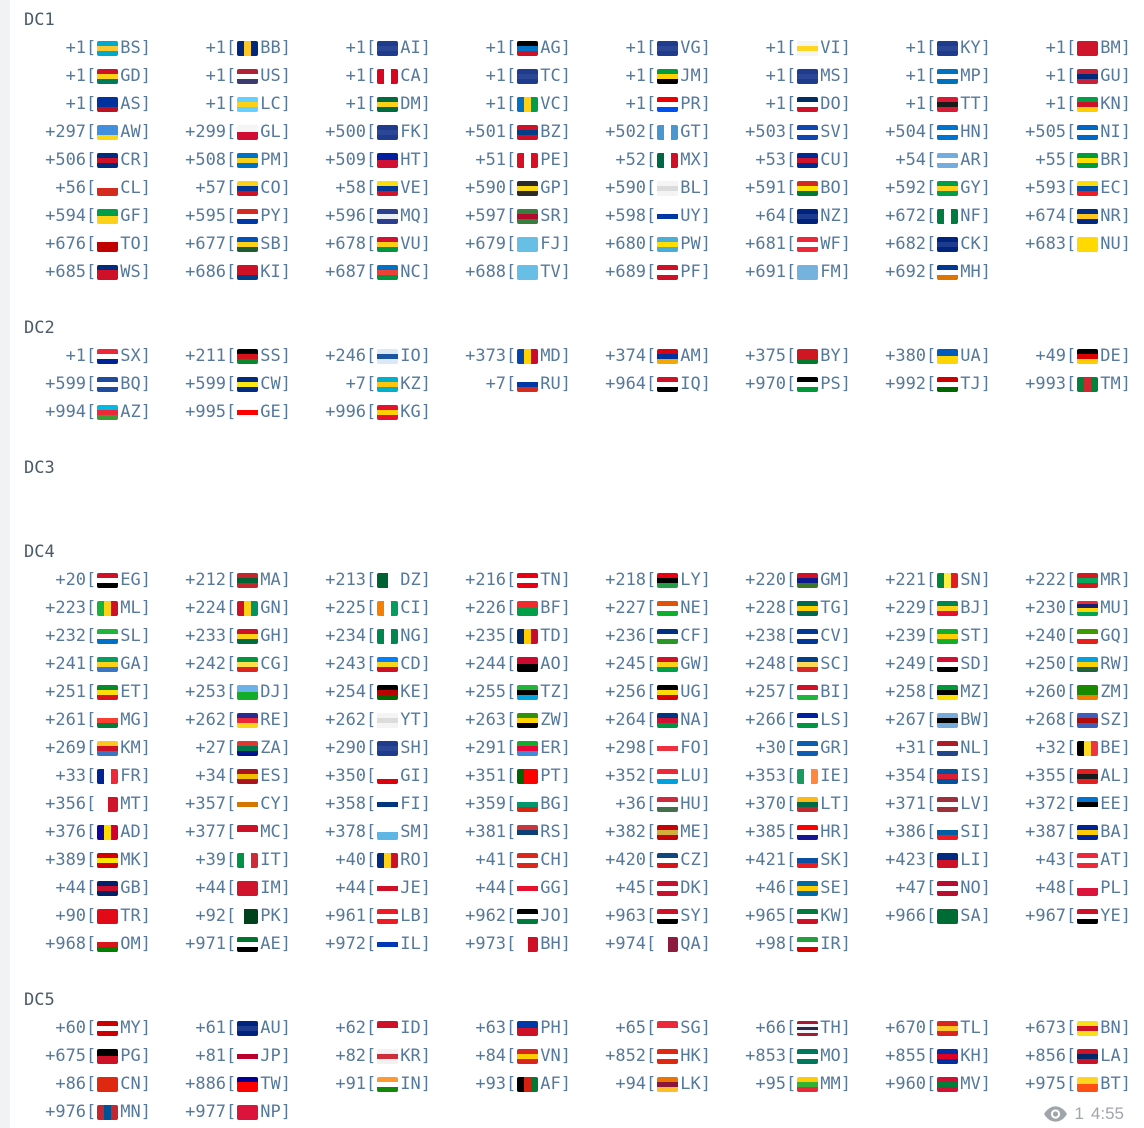 The image size is (1144, 1128). I want to click on dial-prefix: +84[, so click(496, 1056).